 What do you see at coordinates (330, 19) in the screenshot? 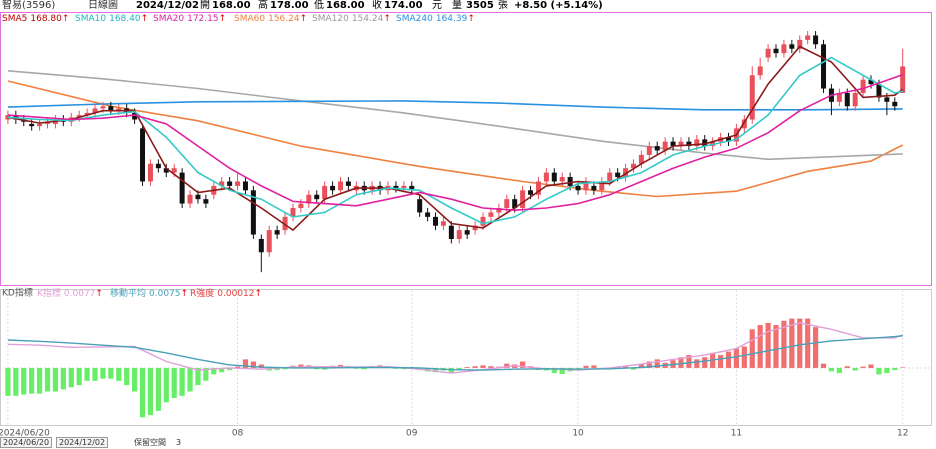
I see `legend-name: SMA120` at bounding box center [330, 19].